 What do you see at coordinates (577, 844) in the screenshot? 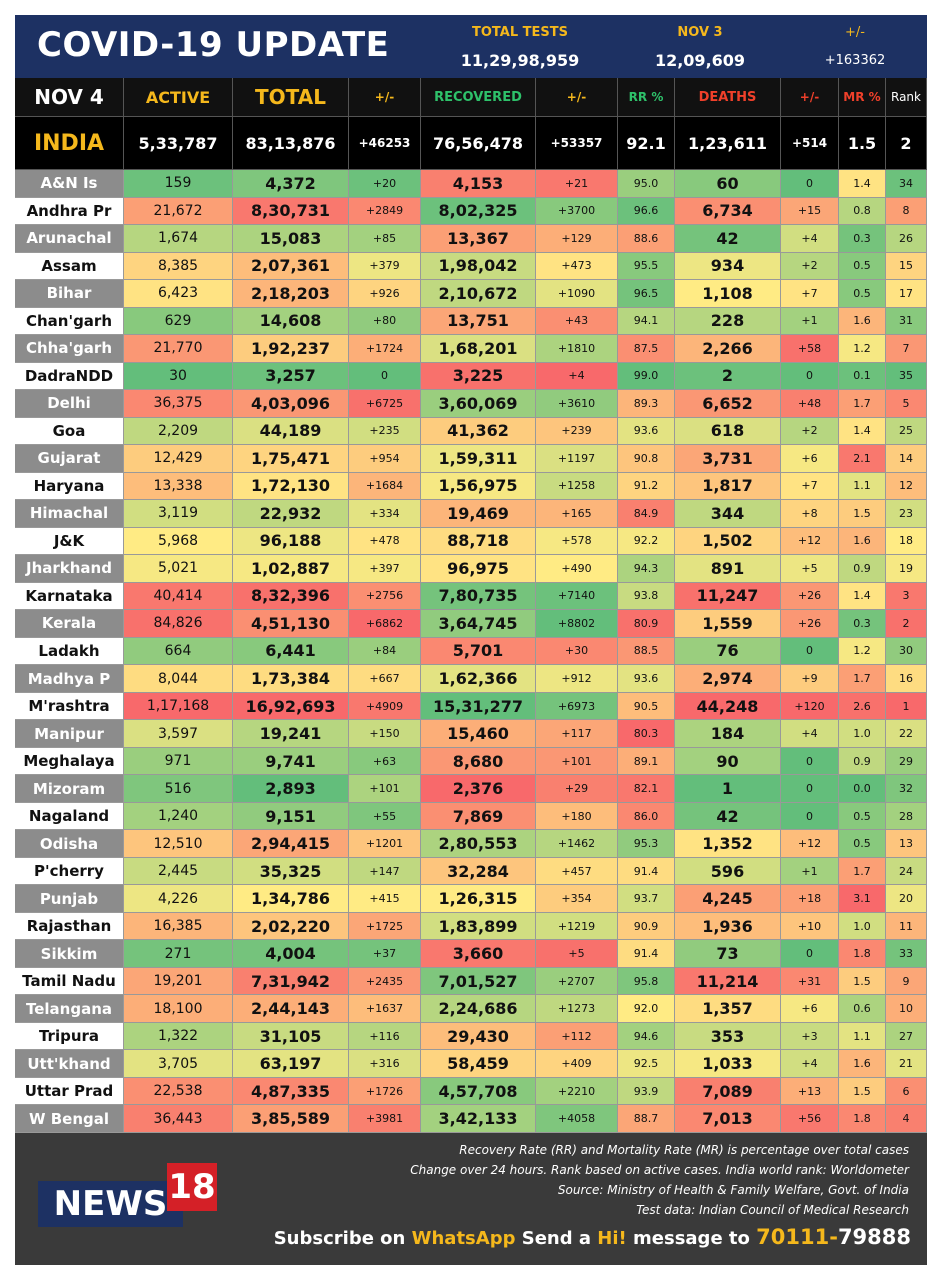
I see `table-cell: +1462` at bounding box center [577, 844].